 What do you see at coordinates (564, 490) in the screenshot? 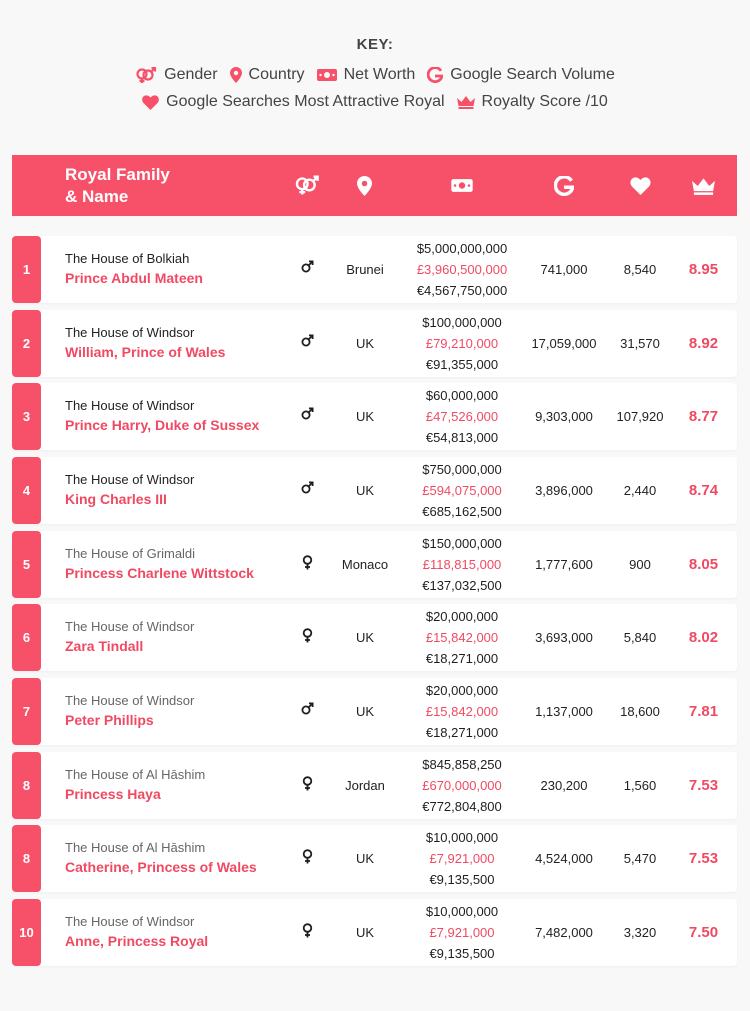
I see `search-volume-cell: 3,896,000` at bounding box center [564, 490].